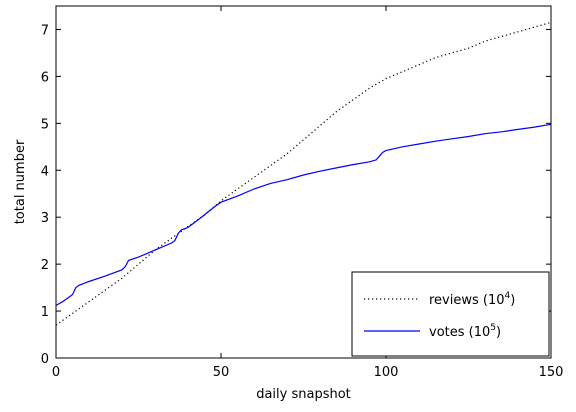 The width and height of the screenshot is (576, 412). I want to click on x-tick-label: 50, so click(221, 372).